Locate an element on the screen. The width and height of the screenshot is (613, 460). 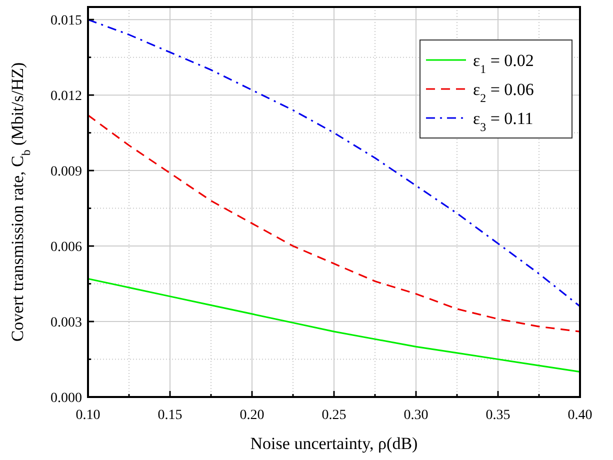
x-tick-label: 0.10 is located at coordinates (88, 415).